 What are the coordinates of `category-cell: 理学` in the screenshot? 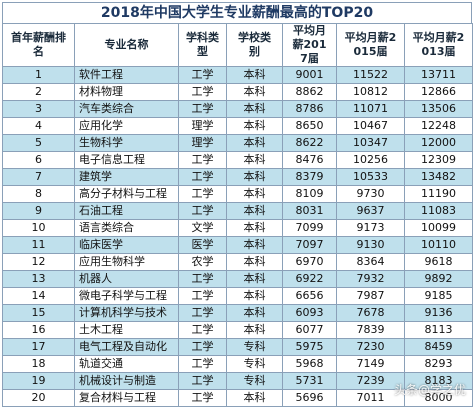 It's located at (202, 126).